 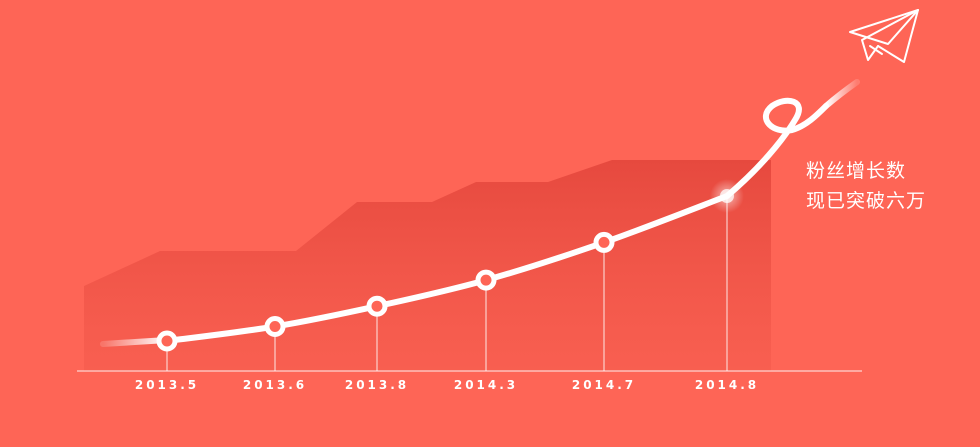 What do you see at coordinates (486, 385) in the screenshot?
I see `x-tick-label: 2014.3` at bounding box center [486, 385].